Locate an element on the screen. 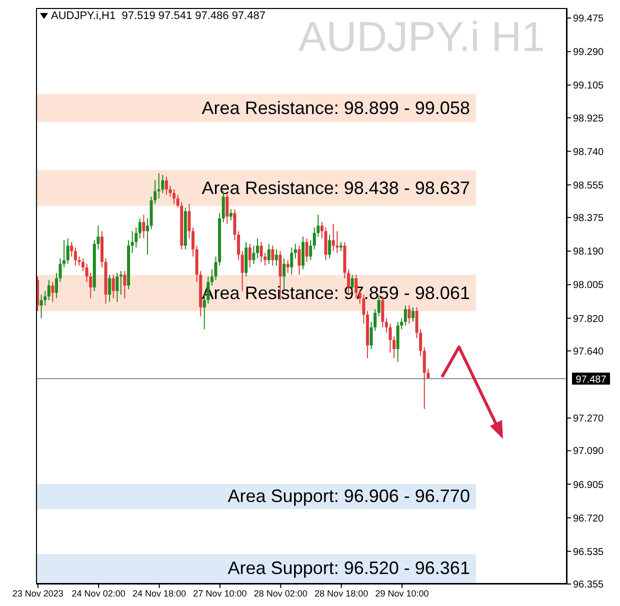 This screenshot has height=606, width=620. y-tick-label: 96.535 is located at coordinates (588, 552).